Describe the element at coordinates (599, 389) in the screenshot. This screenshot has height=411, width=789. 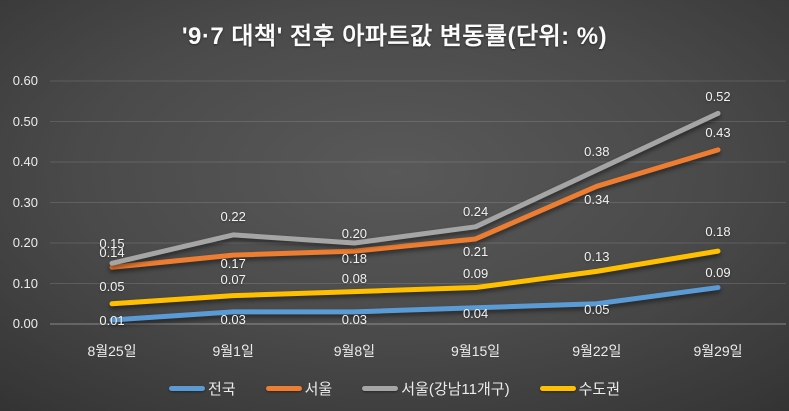
I see `legend-label: 수도권` at that location.